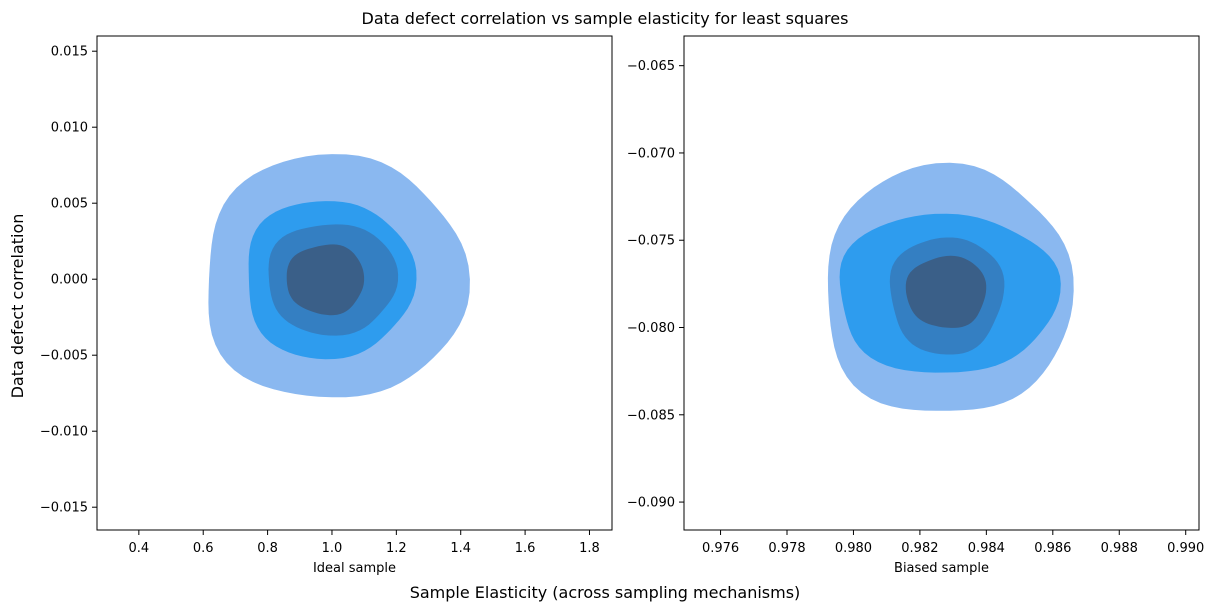 The image size is (1211, 611). Describe the element at coordinates (651, 503) in the screenshot. I see `y-tick-label: −0.090` at that location.